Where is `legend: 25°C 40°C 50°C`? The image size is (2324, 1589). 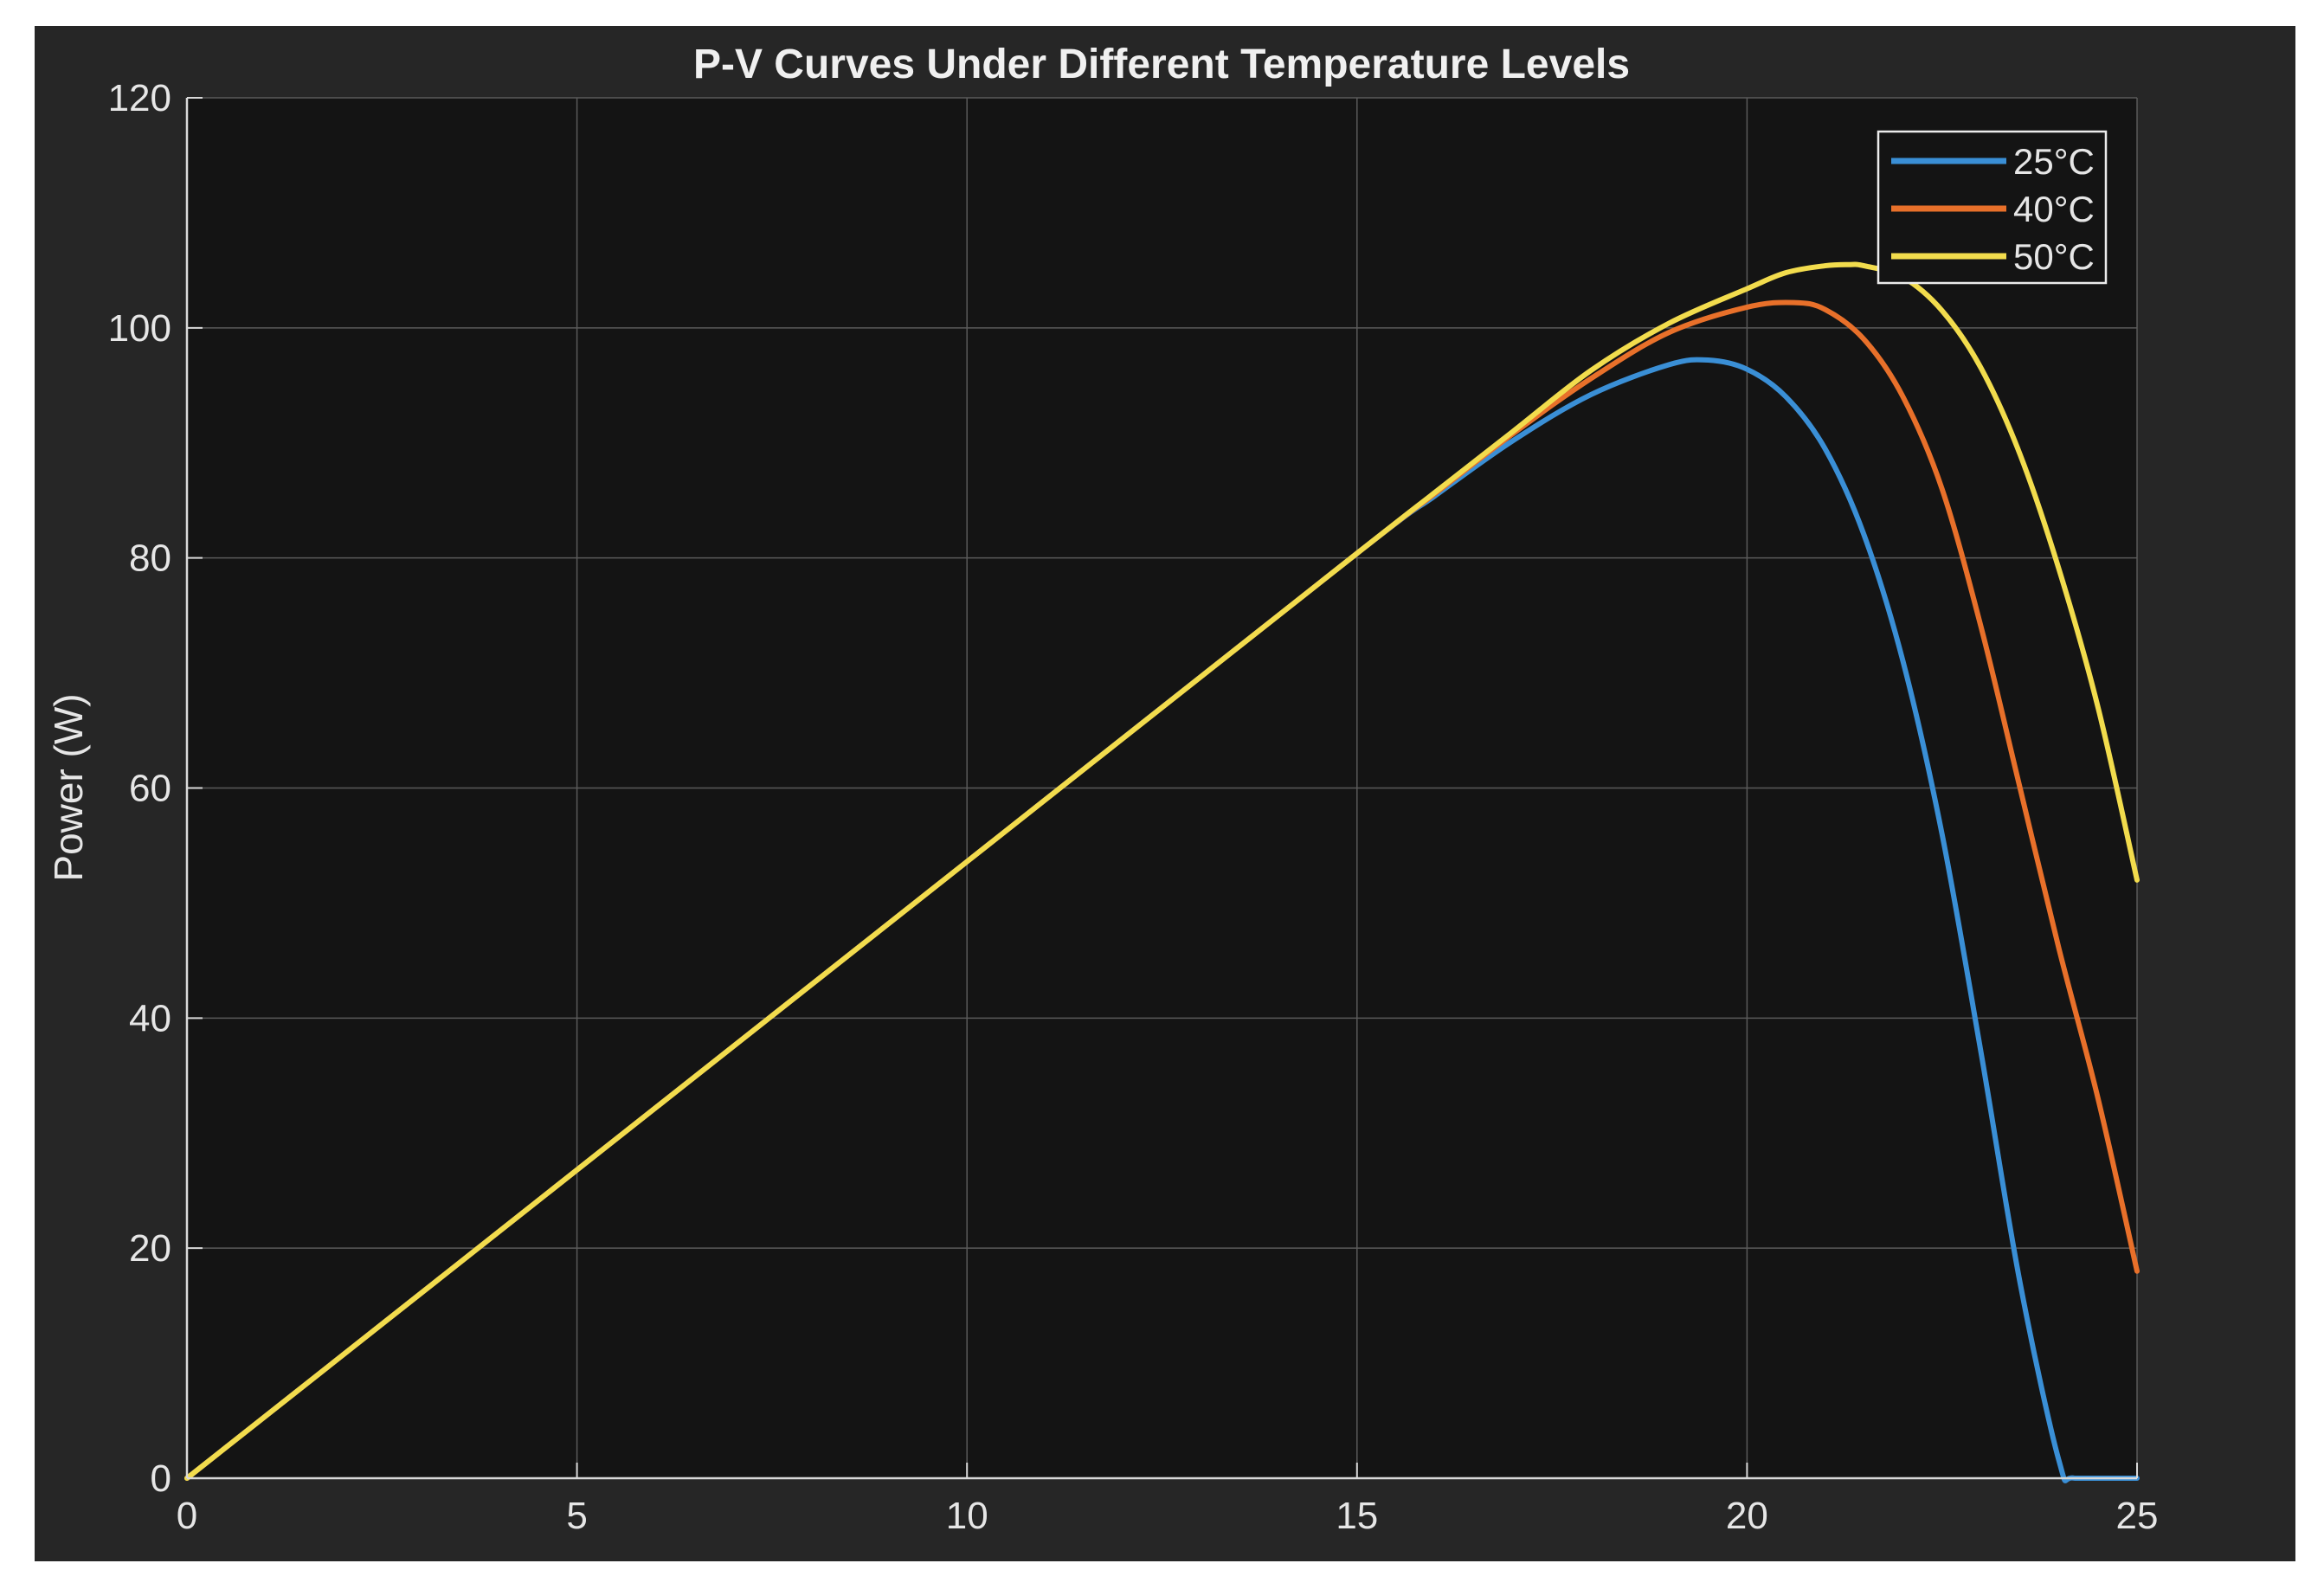
legend: 25°C 40°C 50°C is located at coordinates (1992, 207).